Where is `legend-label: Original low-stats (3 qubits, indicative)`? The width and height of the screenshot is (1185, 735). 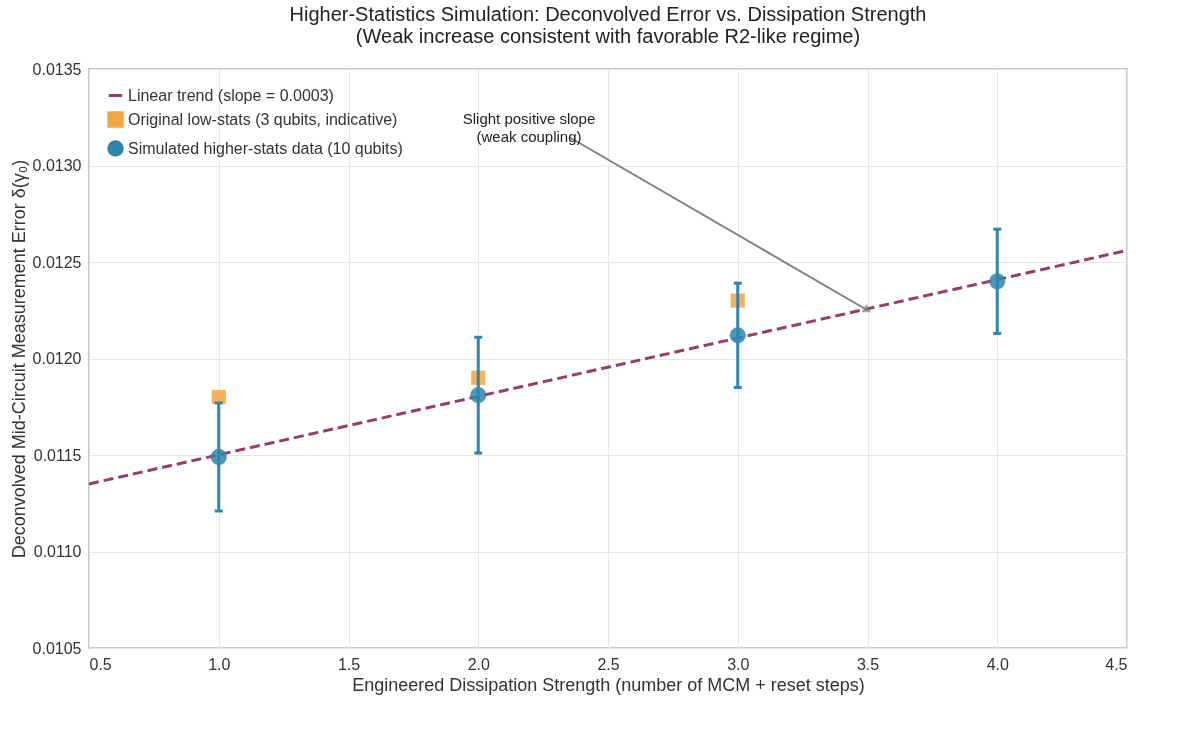
legend-label: Original low-stats (3 qubits, indicative) is located at coordinates (263, 119).